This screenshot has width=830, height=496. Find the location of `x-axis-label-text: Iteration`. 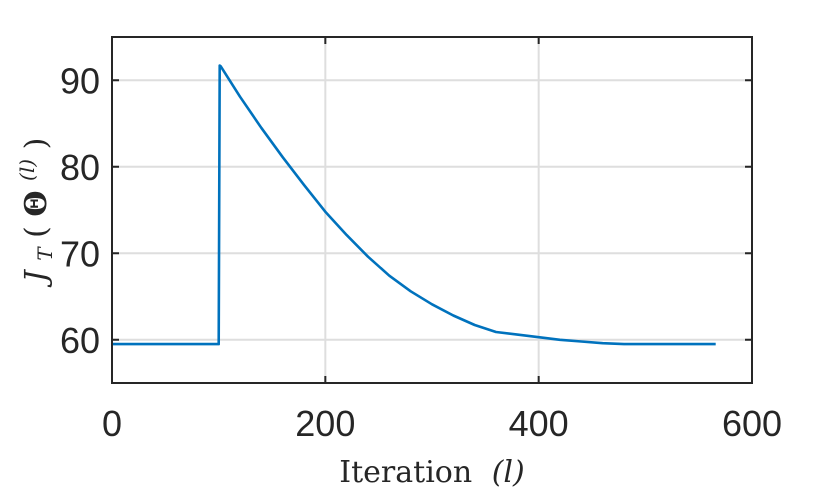

x-axis-label-text: Iteration is located at coordinates (405, 472).